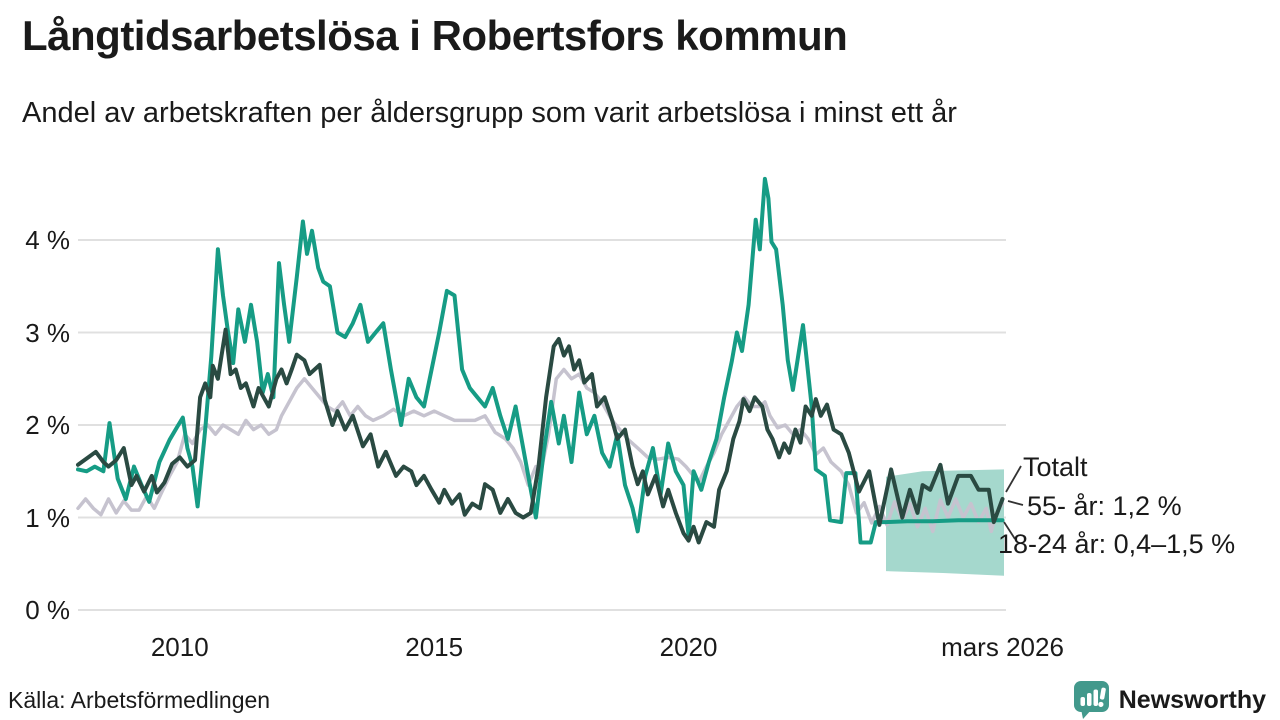 The image size is (1280, 720). Describe the element at coordinates (179, 647) in the screenshot. I see `x-tick-label: 2010` at that location.